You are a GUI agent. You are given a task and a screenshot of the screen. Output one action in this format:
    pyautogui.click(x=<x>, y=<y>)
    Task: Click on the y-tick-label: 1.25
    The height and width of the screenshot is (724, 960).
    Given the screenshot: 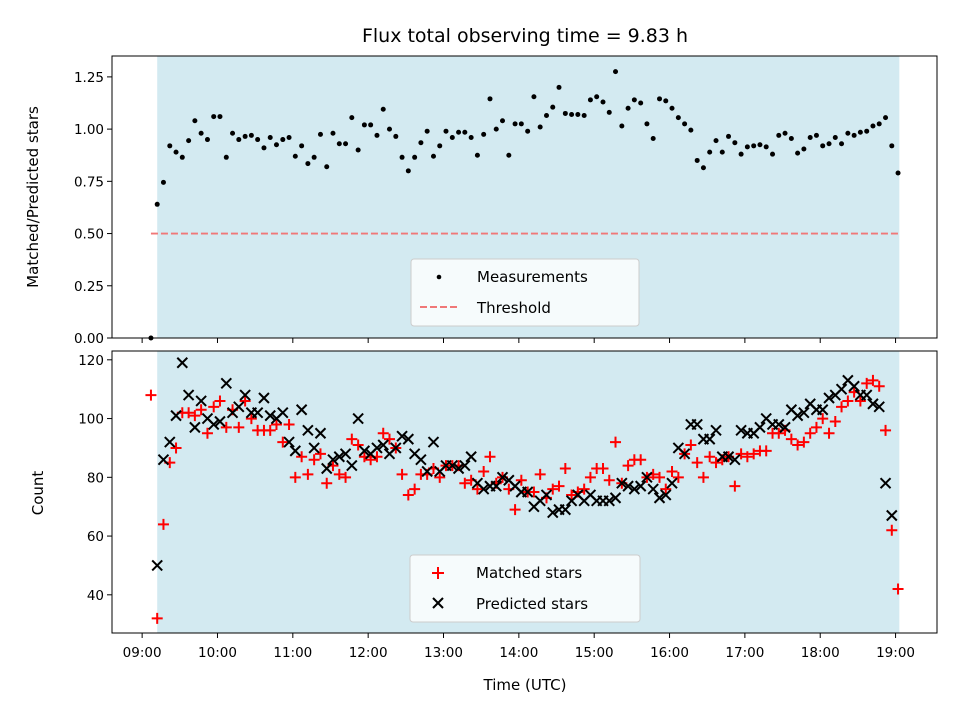 What is the action you would take?
    pyautogui.click(x=89, y=78)
    